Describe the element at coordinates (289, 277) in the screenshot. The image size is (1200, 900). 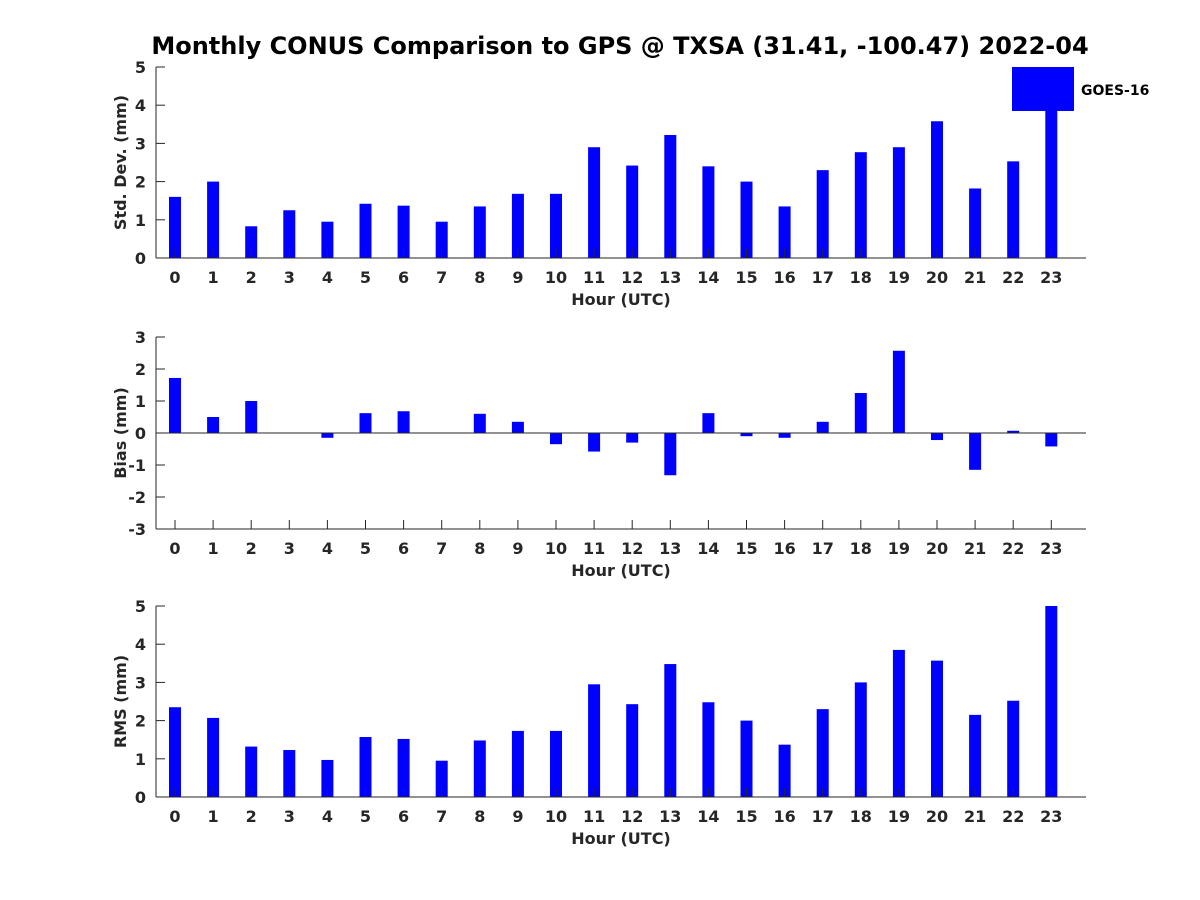
I see `x-tick-label: 3` at that location.